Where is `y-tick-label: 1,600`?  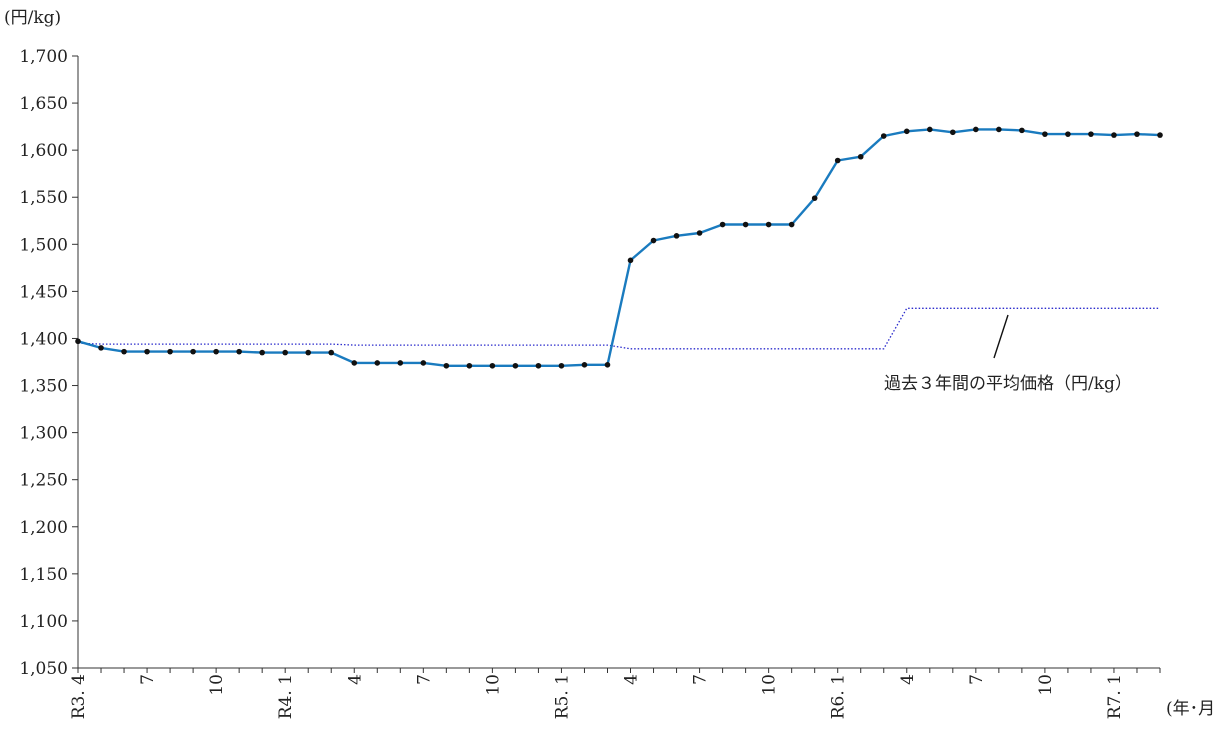
y-tick-label: 1,600 is located at coordinates (43, 151).